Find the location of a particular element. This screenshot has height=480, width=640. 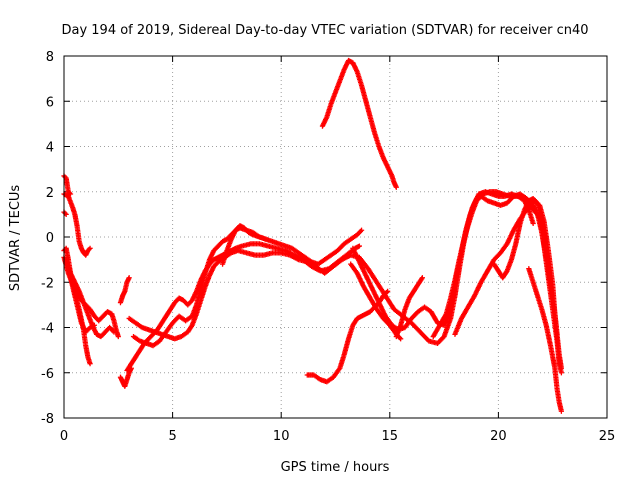

y-tick-label: 2 is located at coordinates (50, 193).